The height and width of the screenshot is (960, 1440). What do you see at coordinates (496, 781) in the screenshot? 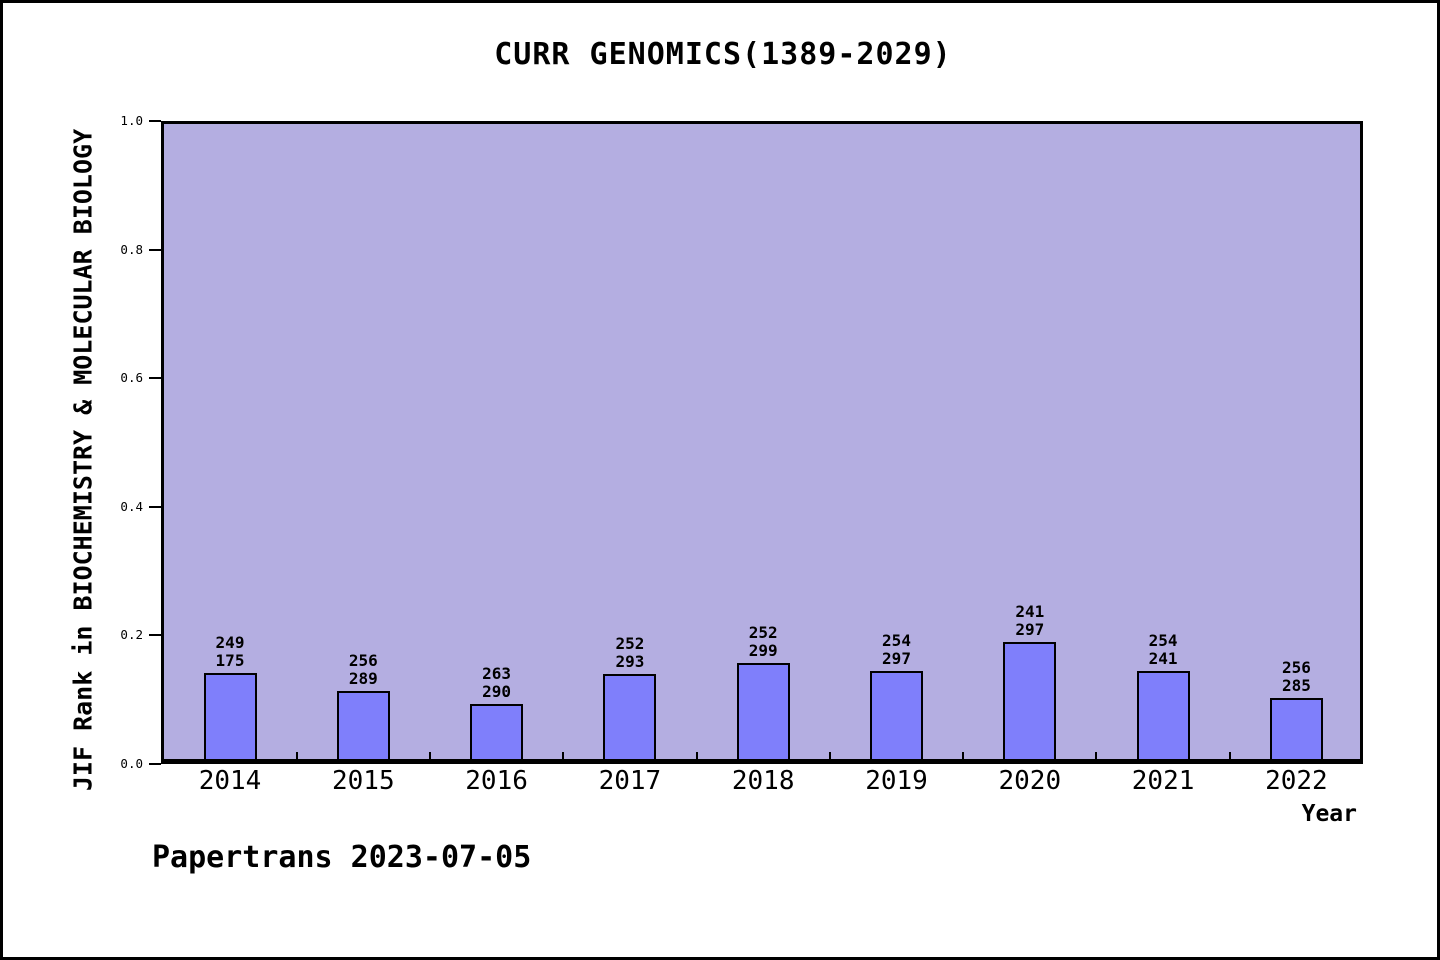
I see `x-tick-label-2016: 2016` at bounding box center [496, 781].